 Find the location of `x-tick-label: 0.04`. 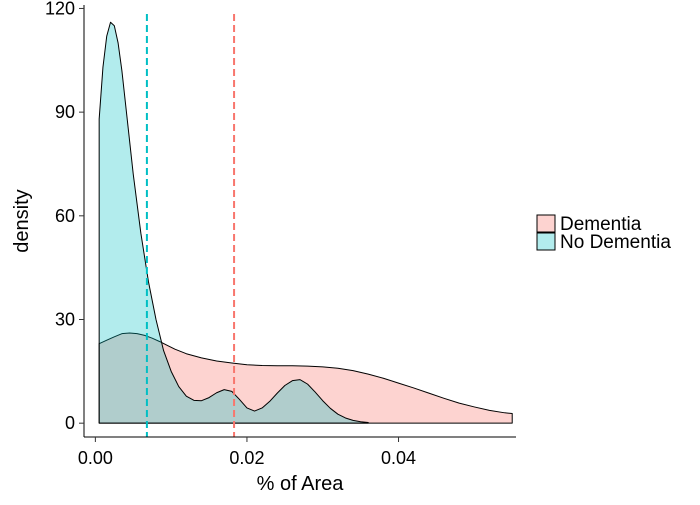

x-tick-label: 0.04 is located at coordinates (398, 458).